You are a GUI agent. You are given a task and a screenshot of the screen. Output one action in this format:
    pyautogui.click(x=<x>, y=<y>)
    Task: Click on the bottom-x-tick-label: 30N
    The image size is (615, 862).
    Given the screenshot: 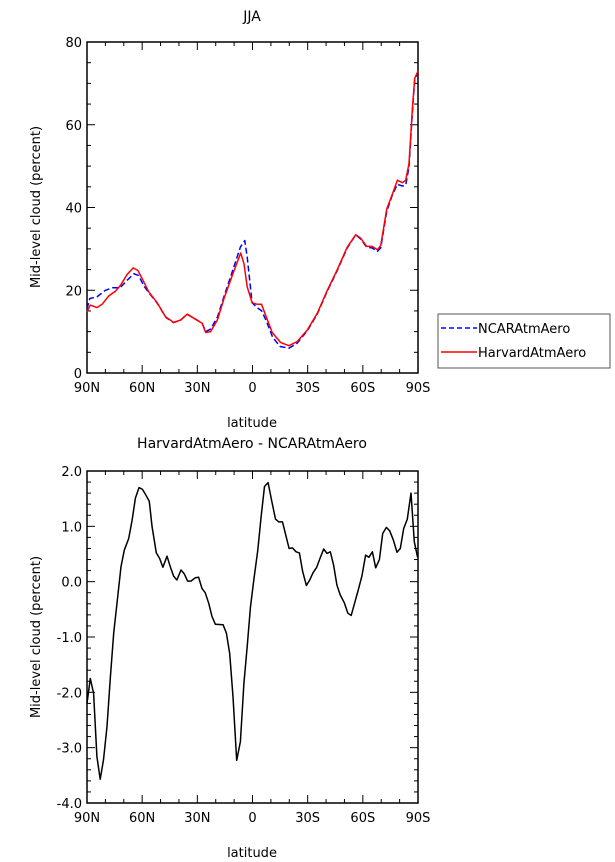 What is the action you would take?
    pyautogui.click(x=197, y=818)
    